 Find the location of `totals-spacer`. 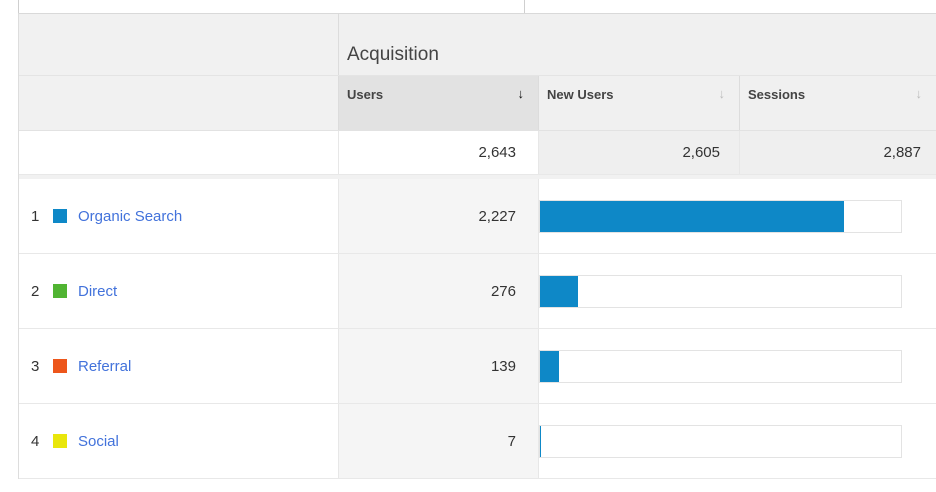

totals-spacer is located at coordinates (178, 152).